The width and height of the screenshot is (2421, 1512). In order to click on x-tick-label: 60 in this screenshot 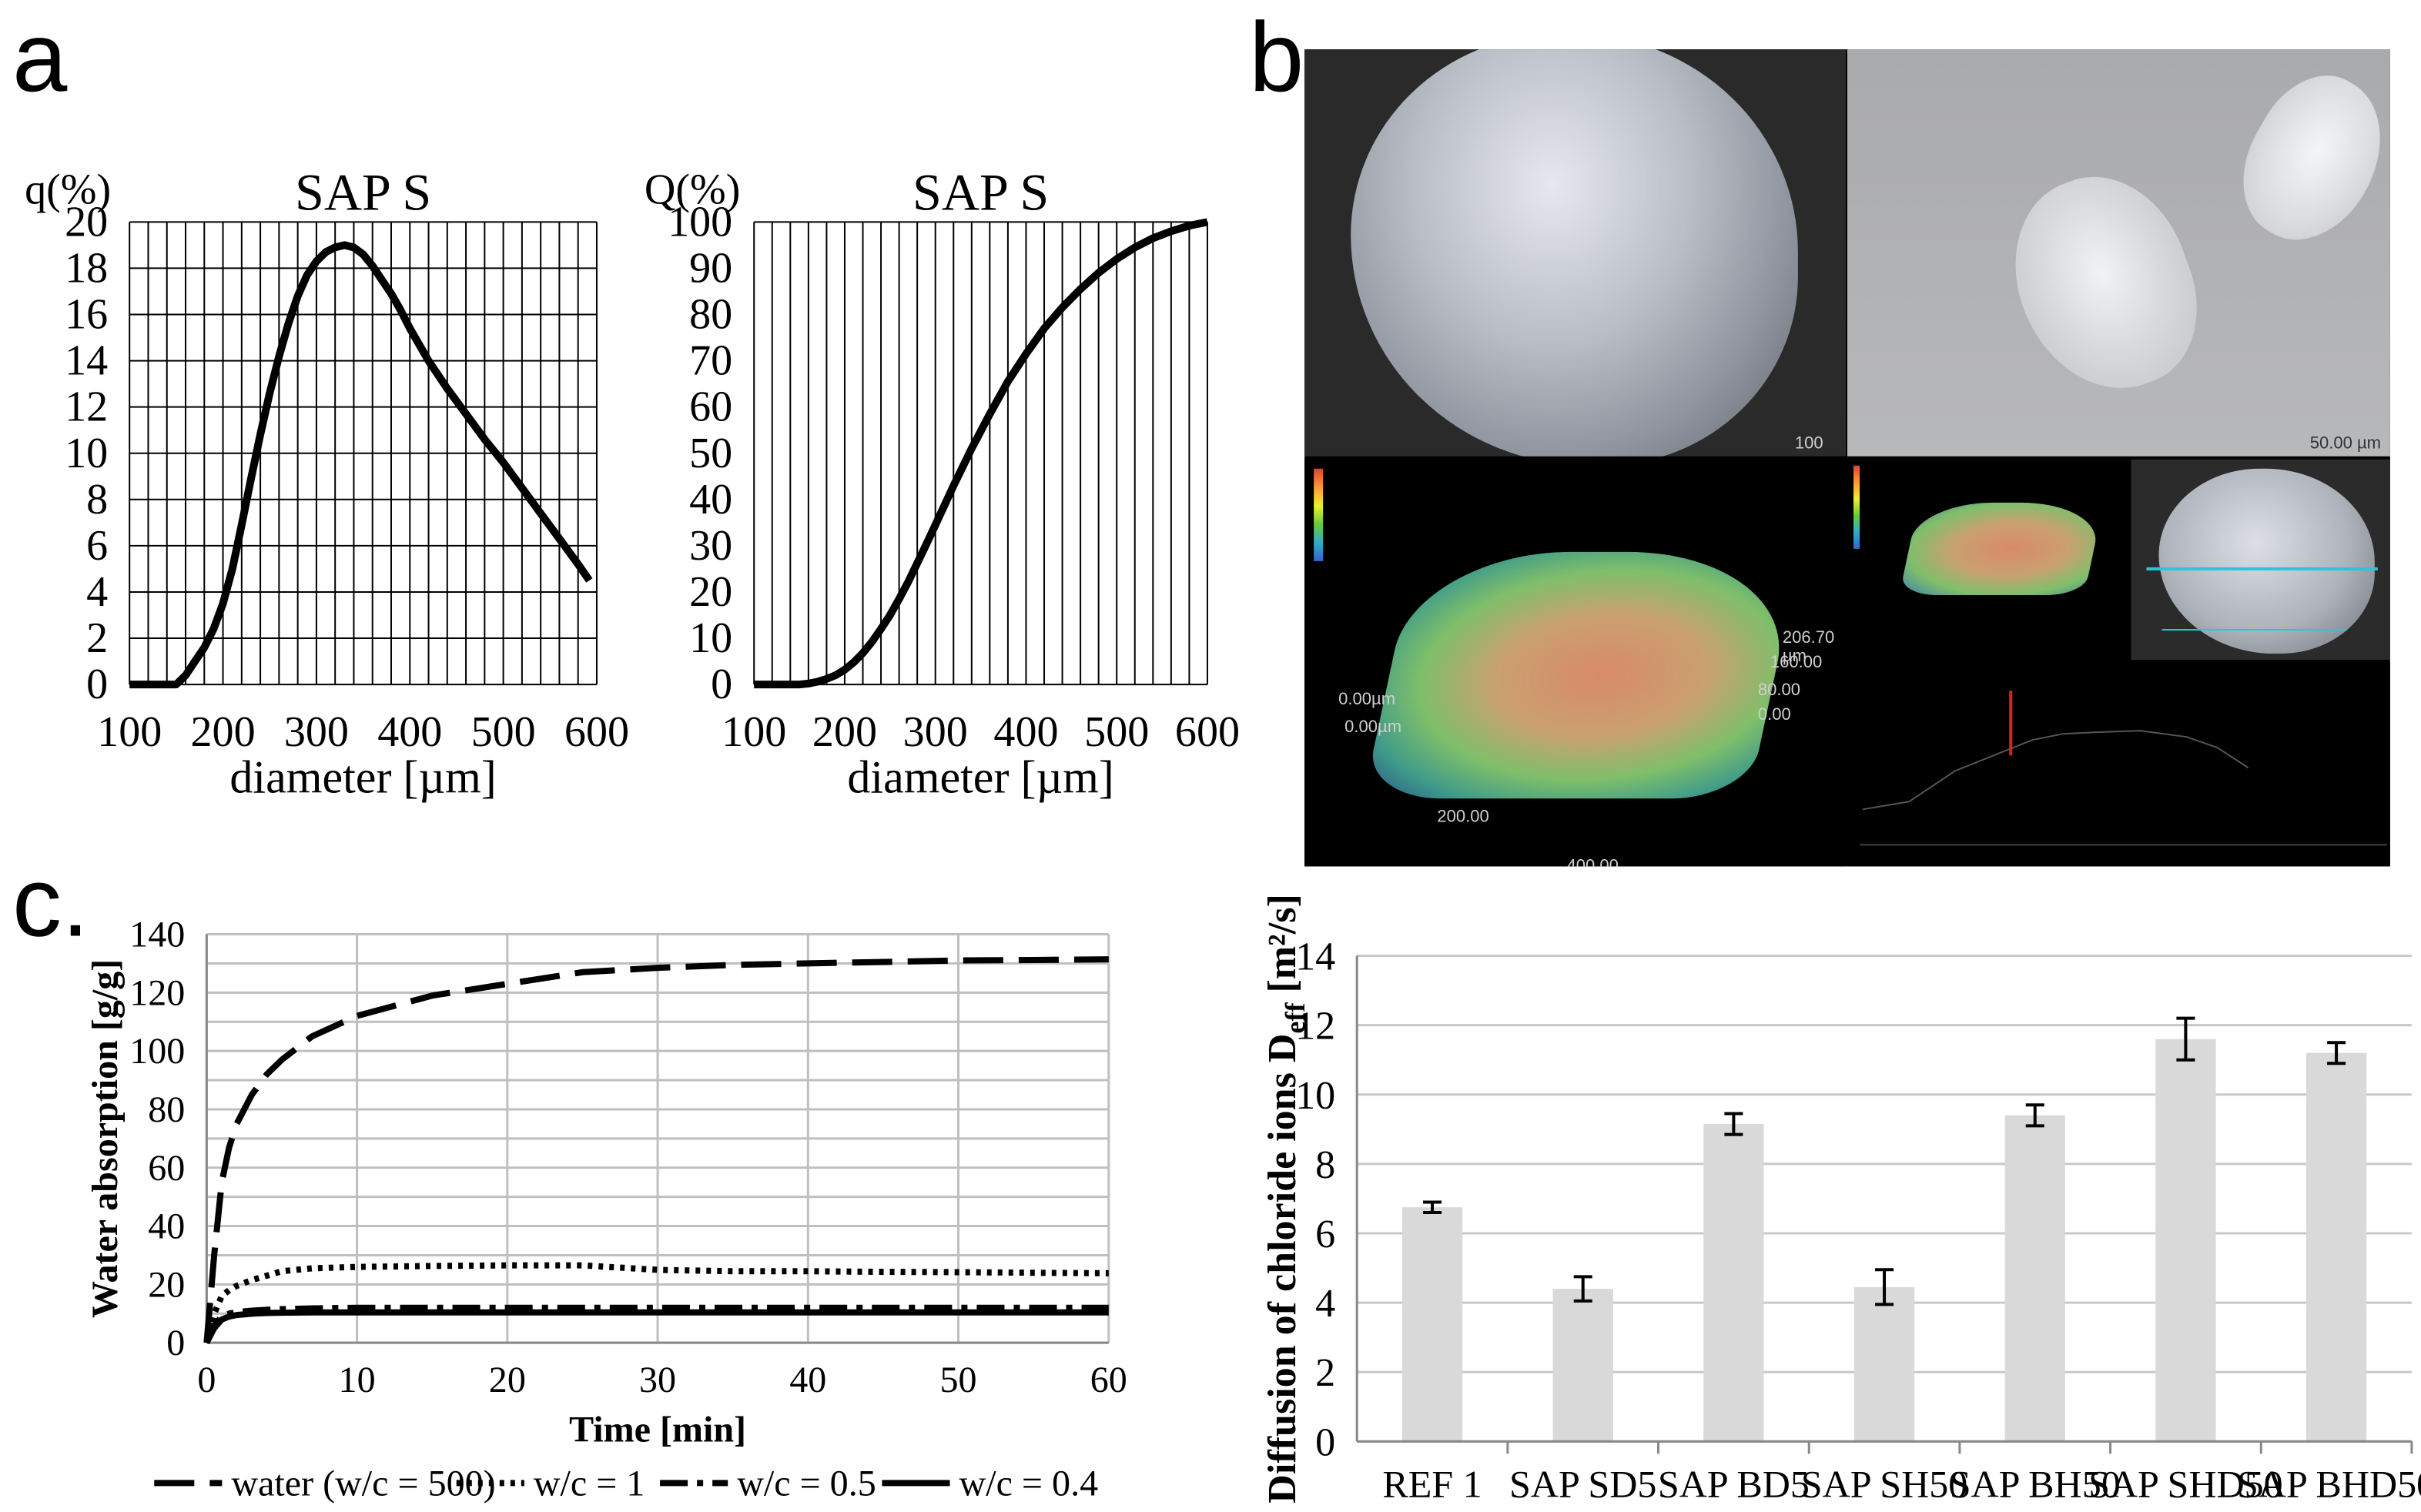, I will do `click(1108, 1380)`.